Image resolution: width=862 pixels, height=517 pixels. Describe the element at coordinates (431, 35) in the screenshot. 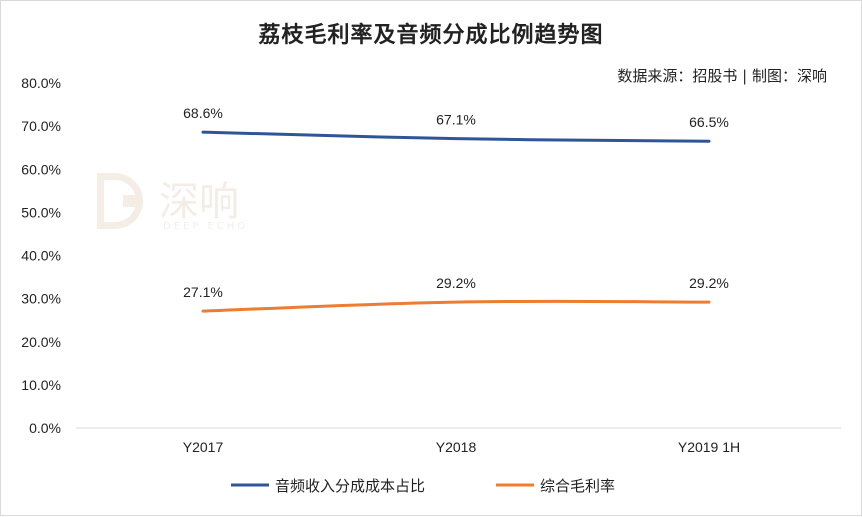

I see `chart-title: 荔枝毛利率及音频分成比例趋势图` at that location.